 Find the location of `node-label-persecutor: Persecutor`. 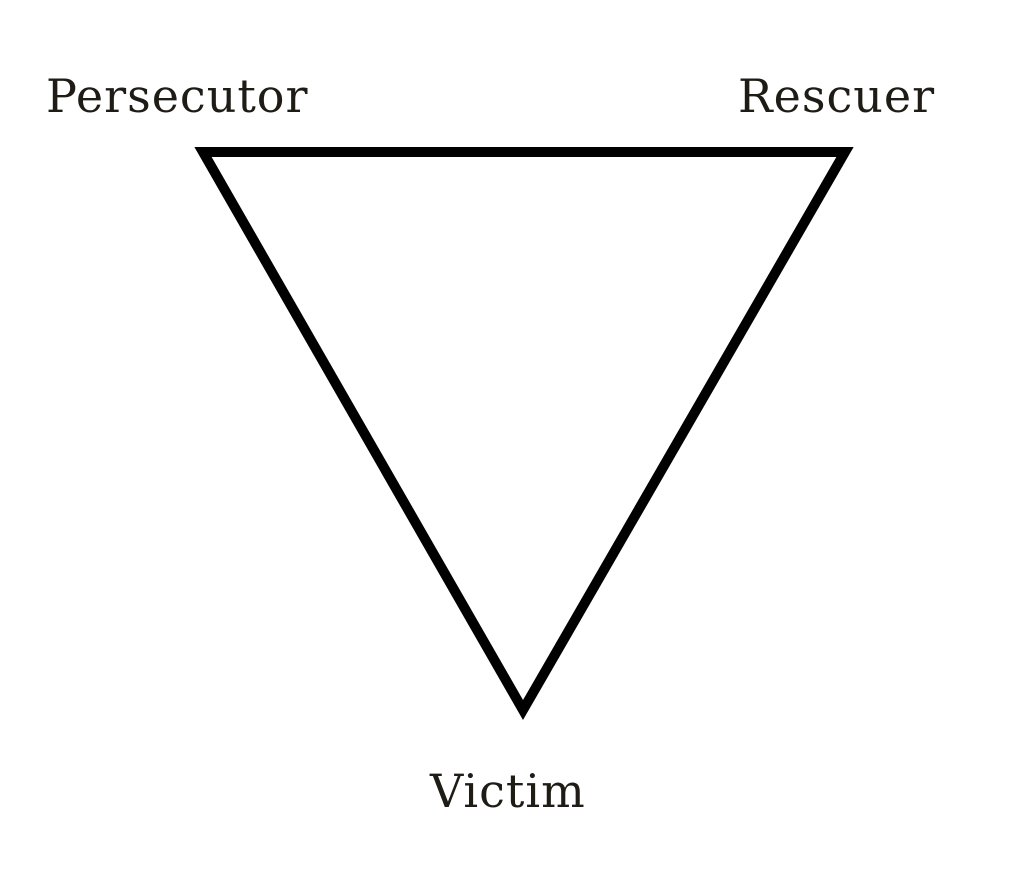

node-label-persecutor: Persecutor is located at coordinates (177, 96).